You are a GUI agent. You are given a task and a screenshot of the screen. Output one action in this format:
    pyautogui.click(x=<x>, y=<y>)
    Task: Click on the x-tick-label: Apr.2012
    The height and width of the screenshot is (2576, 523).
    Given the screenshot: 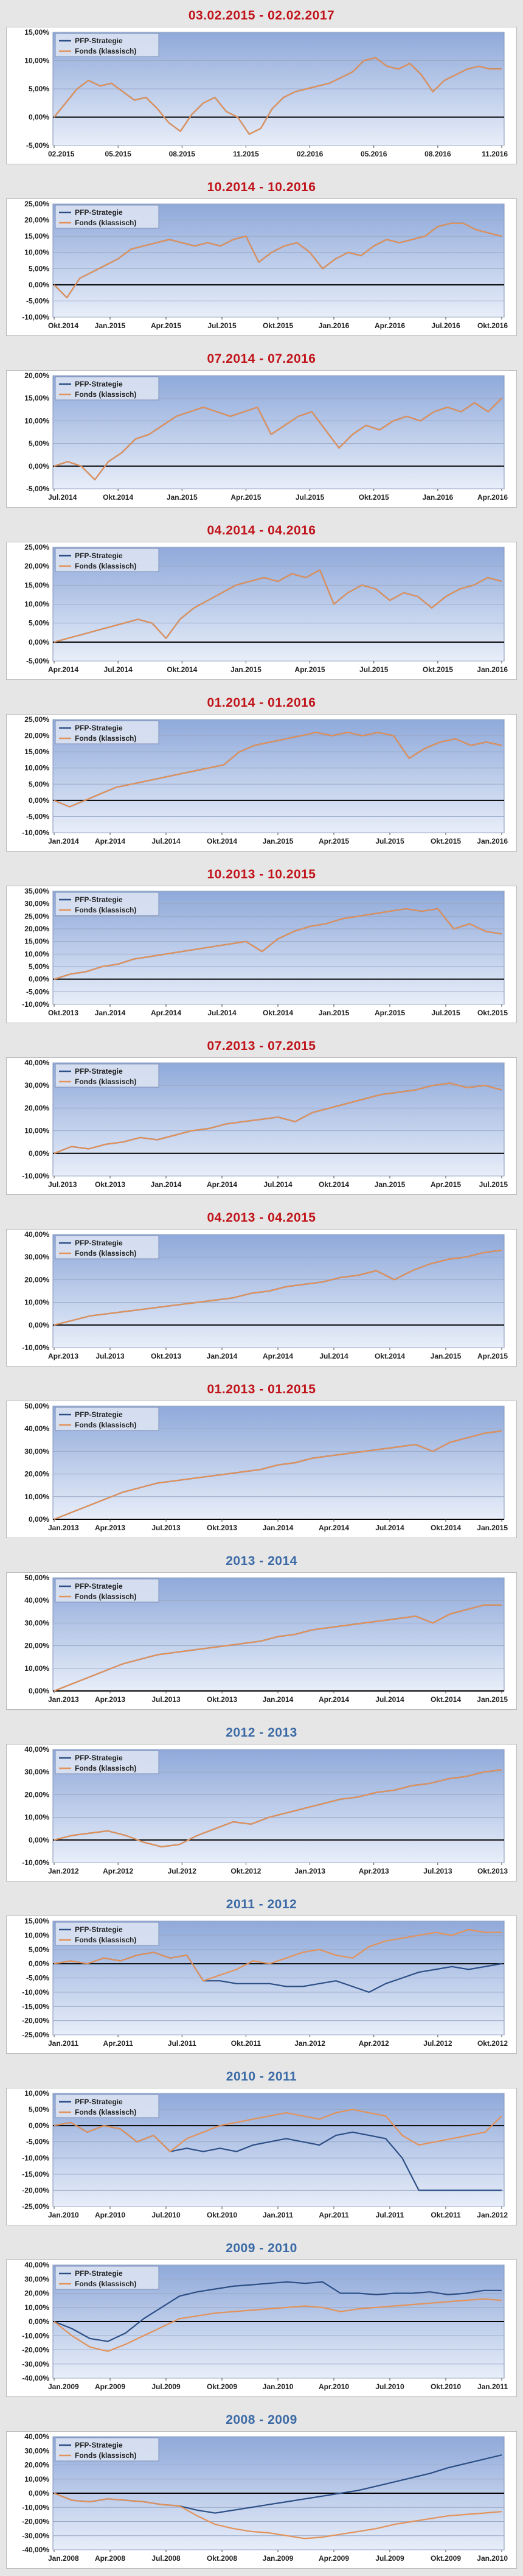 What is the action you would take?
    pyautogui.click(x=374, y=2043)
    